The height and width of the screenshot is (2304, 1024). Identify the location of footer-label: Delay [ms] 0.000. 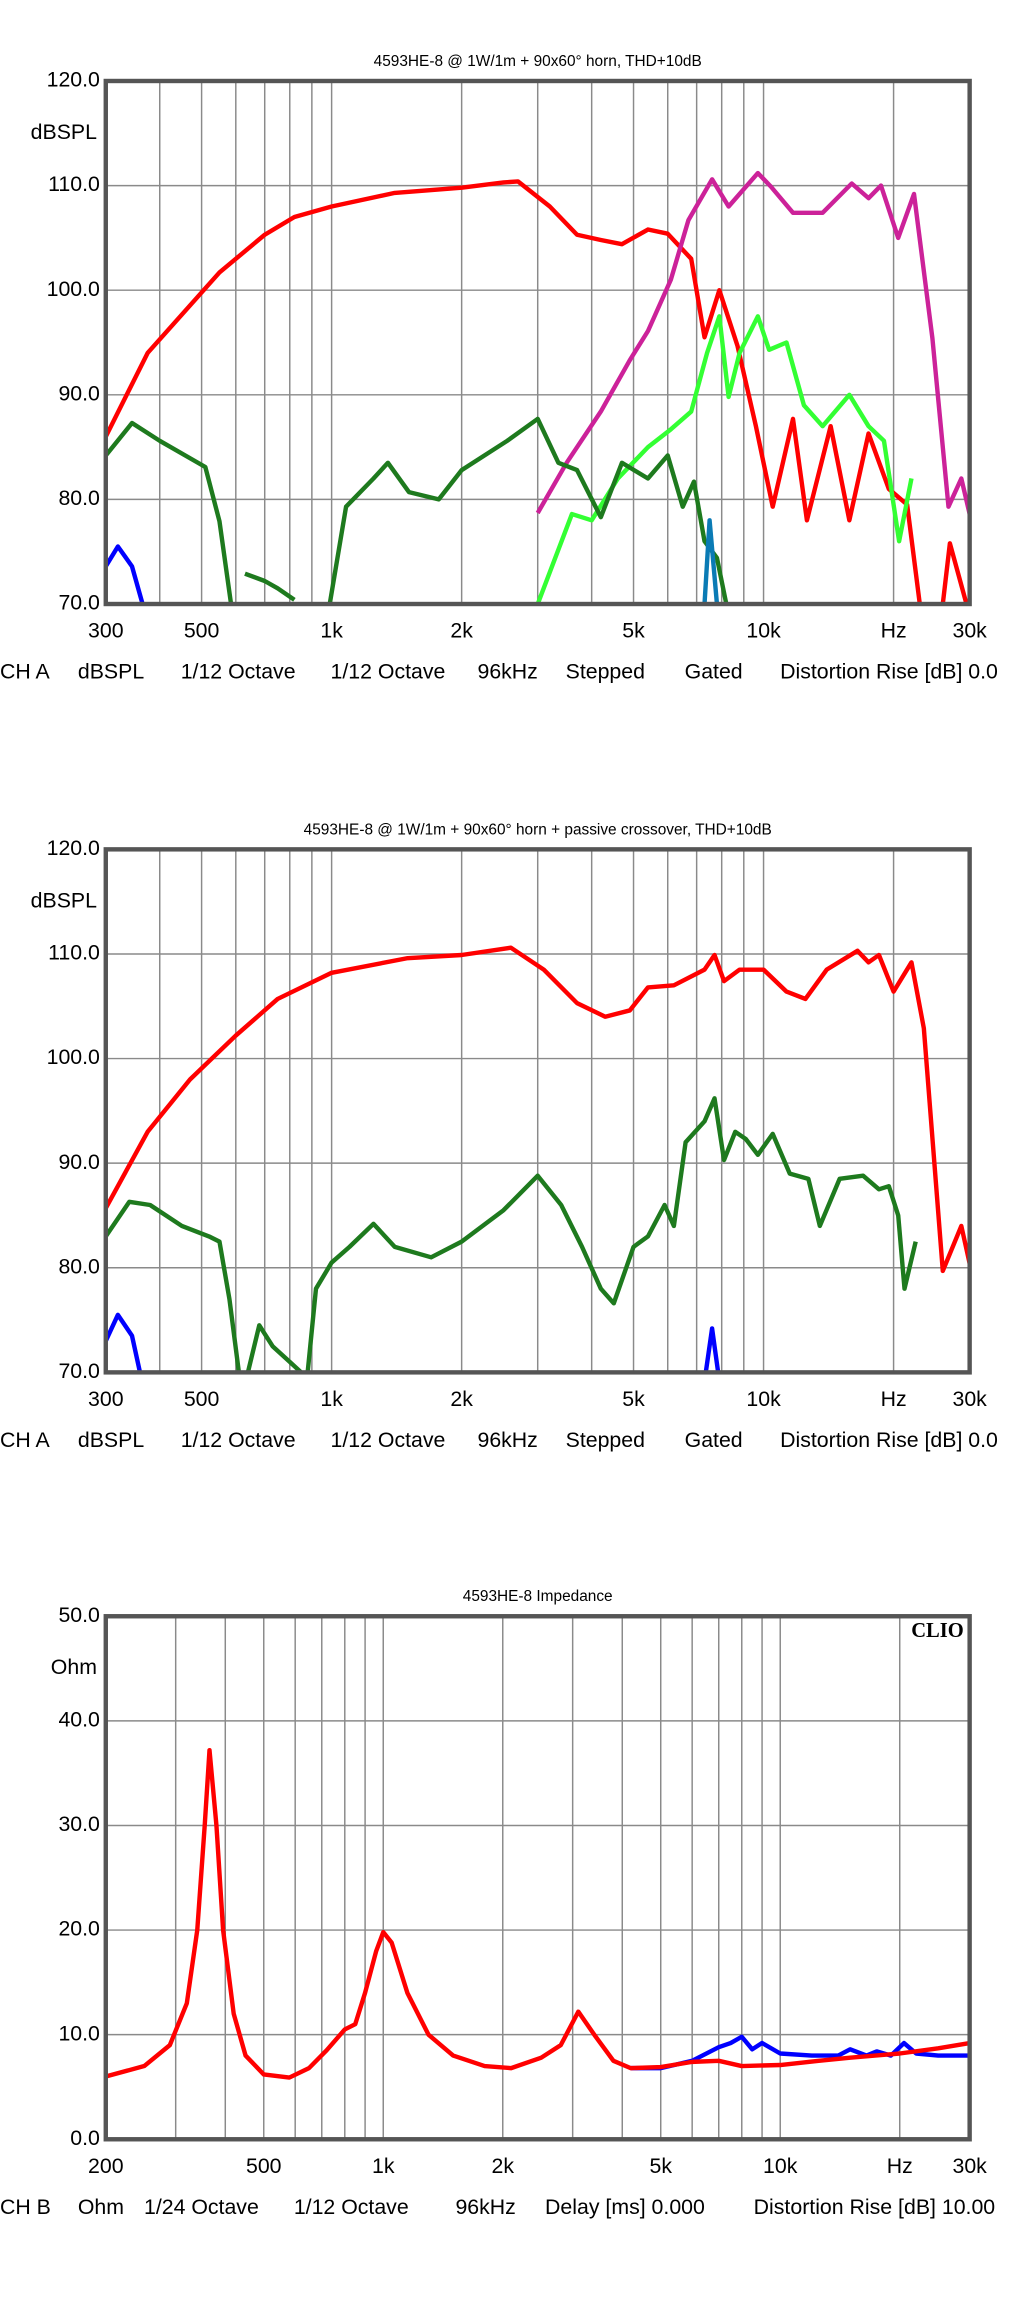
(625, 2207).